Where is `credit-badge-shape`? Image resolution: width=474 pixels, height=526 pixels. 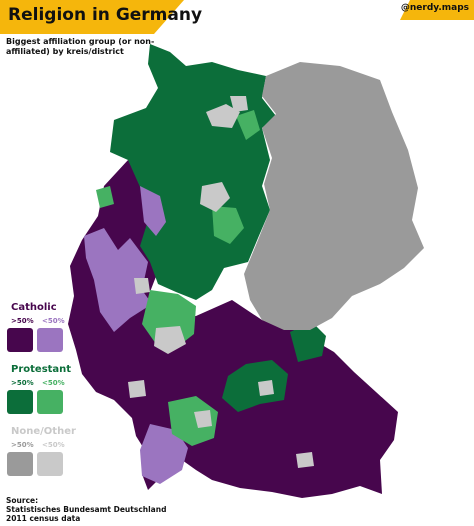
credit-badge-shape is located at coordinates (437, 10).